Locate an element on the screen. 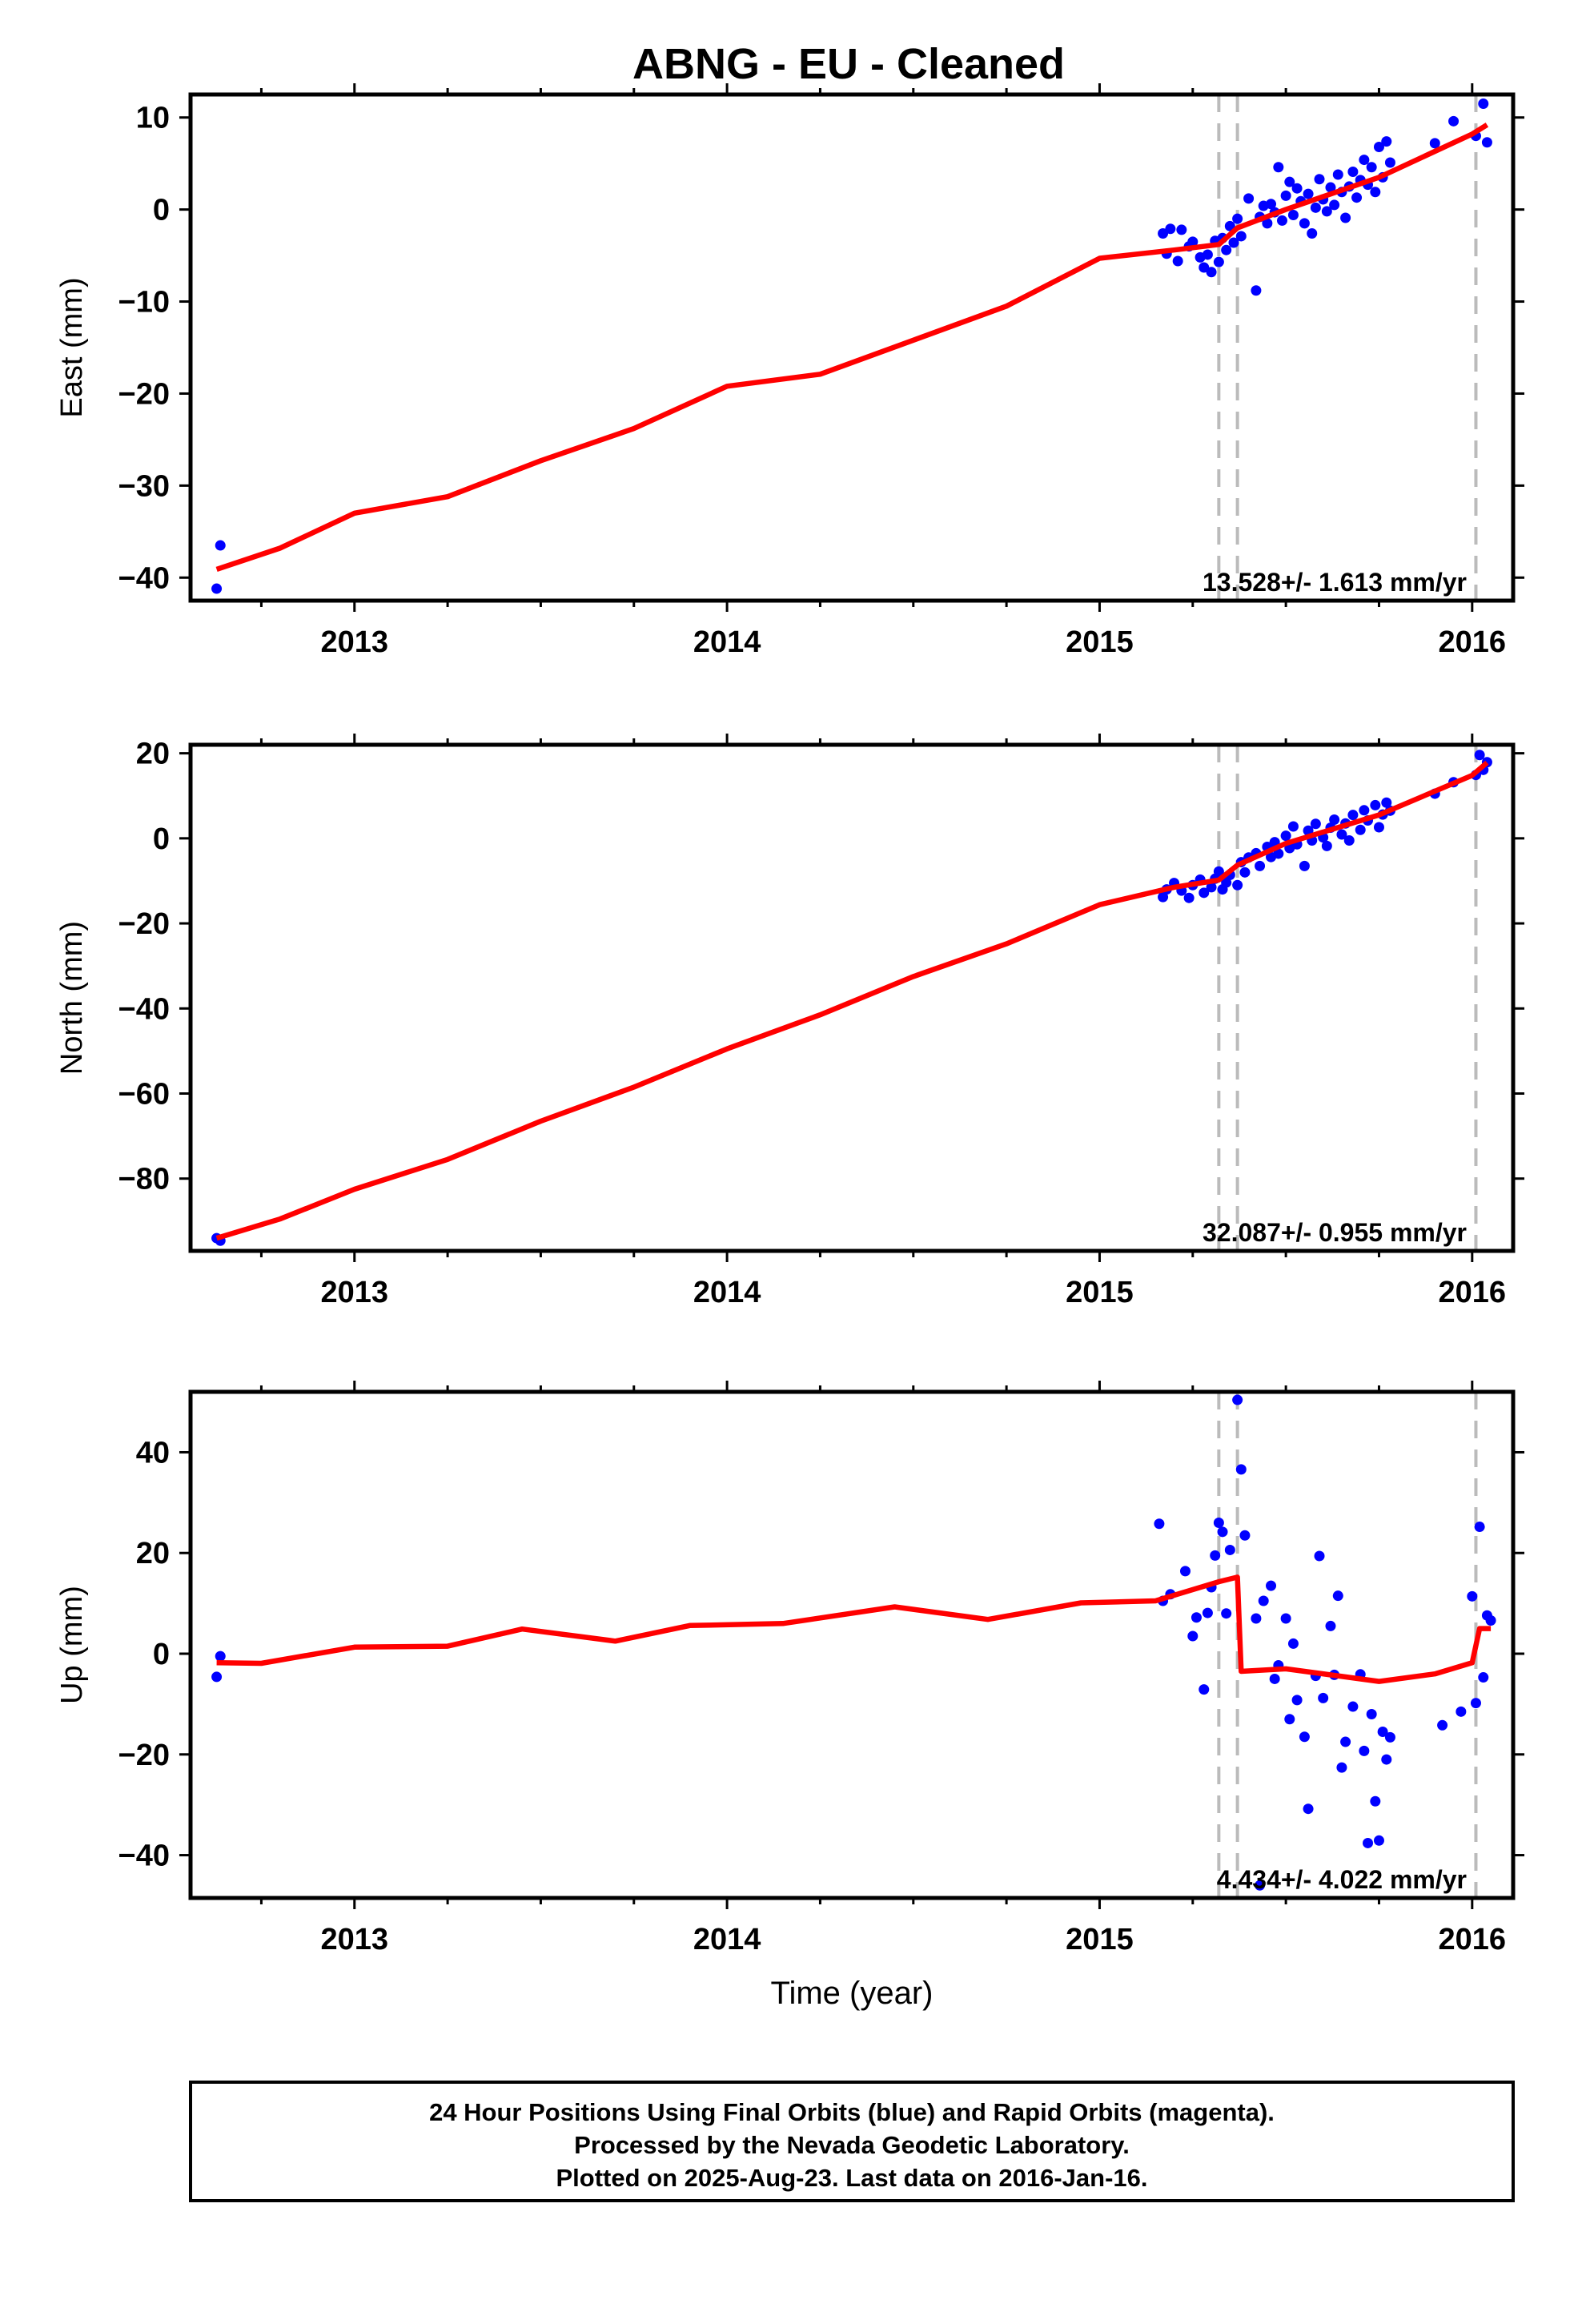  x-tick-label: 2013 is located at coordinates (354, 1940).